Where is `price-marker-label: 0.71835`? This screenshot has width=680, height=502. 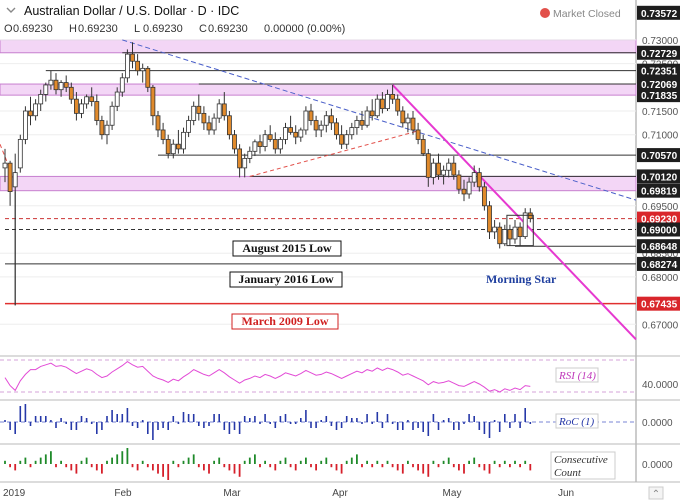 price-marker-label: 0.71835 is located at coordinates (659, 96).